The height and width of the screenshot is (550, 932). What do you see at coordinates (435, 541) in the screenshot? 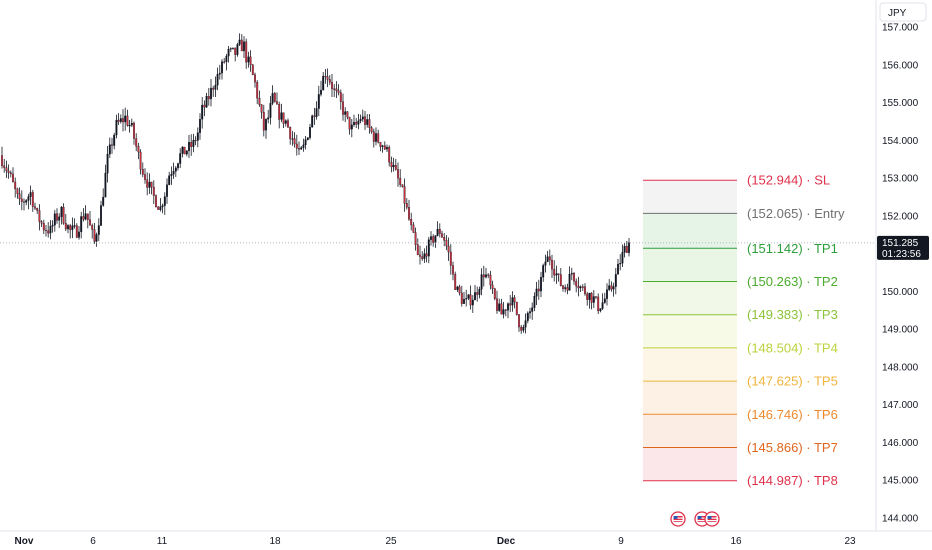
I see `time-axis: Nov 6 11 18 25 Dec 9 16 23` at bounding box center [435, 541].